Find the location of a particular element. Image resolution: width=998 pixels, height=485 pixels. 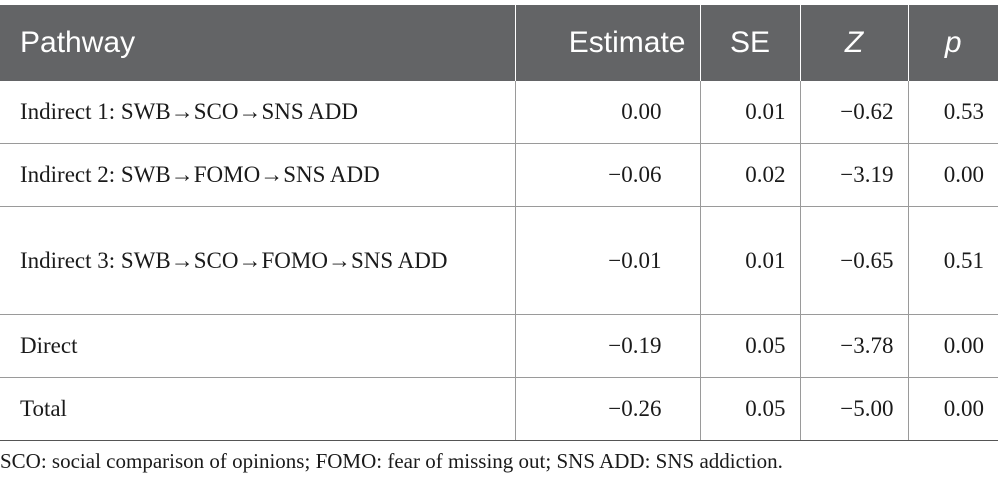

cell-se: 0.02 is located at coordinates (749, 175).